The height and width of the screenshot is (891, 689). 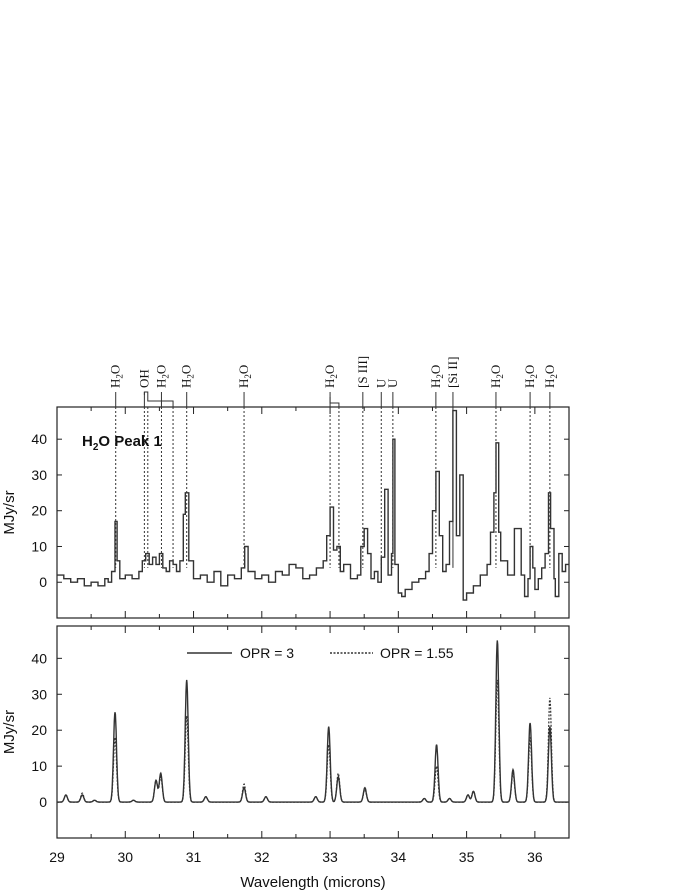 What do you see at coordinates (125, 857) in the screenshot?
I see `x-tick-label: 30` at bounding box center [125, 857].